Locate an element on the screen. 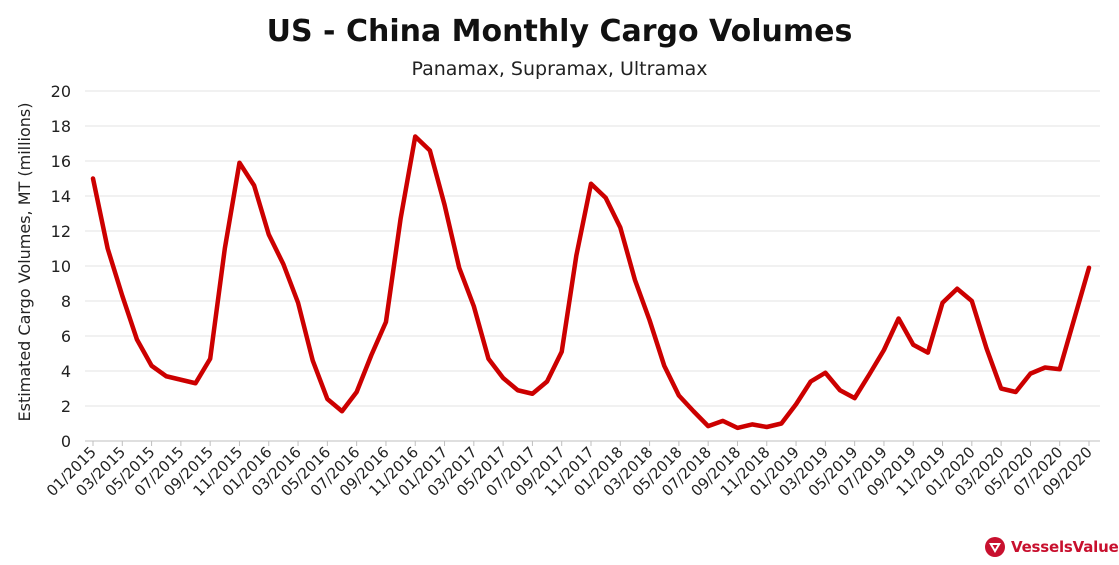  y-tick-label: 6 is located at coordinates (66, 336).